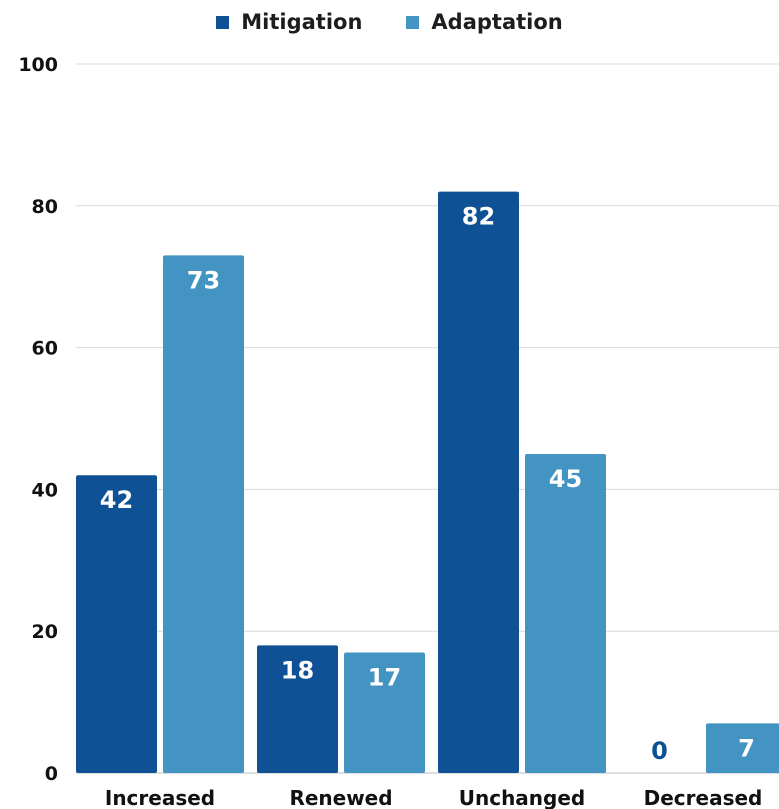 The image size is (779, 809). Describe the element at coordinates (116, 624) in the screenshot. I see `bar-mitigation-increased` at that location.